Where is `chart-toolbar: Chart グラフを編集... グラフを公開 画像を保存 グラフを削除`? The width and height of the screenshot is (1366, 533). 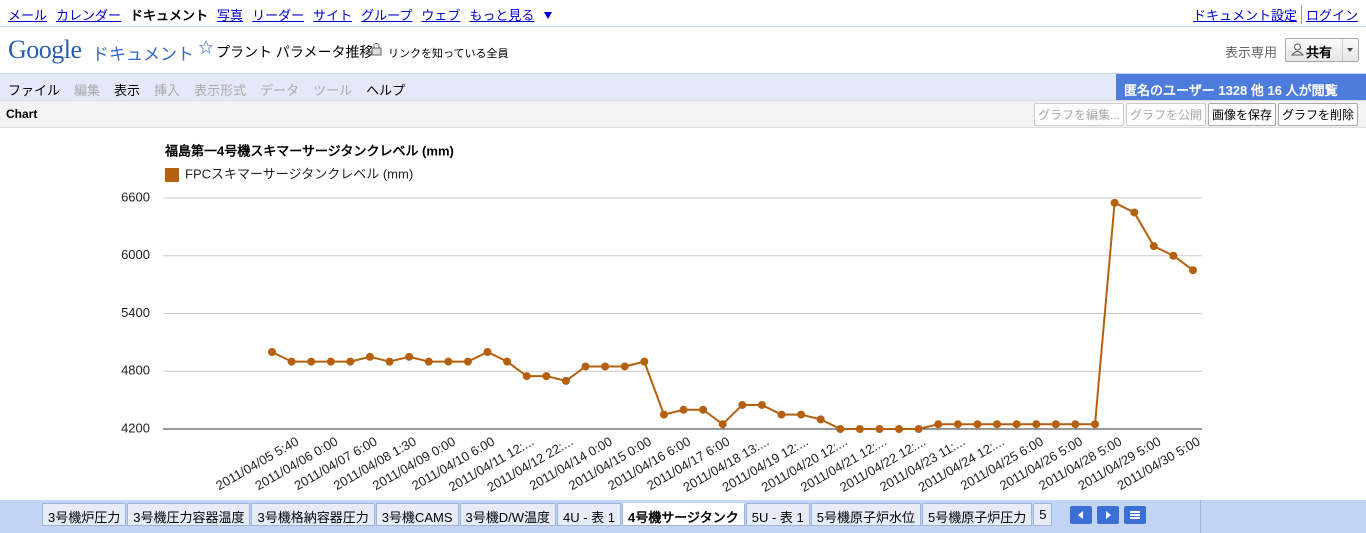
chart-toolbar: Chart グラフを編集... グラフを公開 画像を保存 グラフを削除 is located at coordinates (683, 114).